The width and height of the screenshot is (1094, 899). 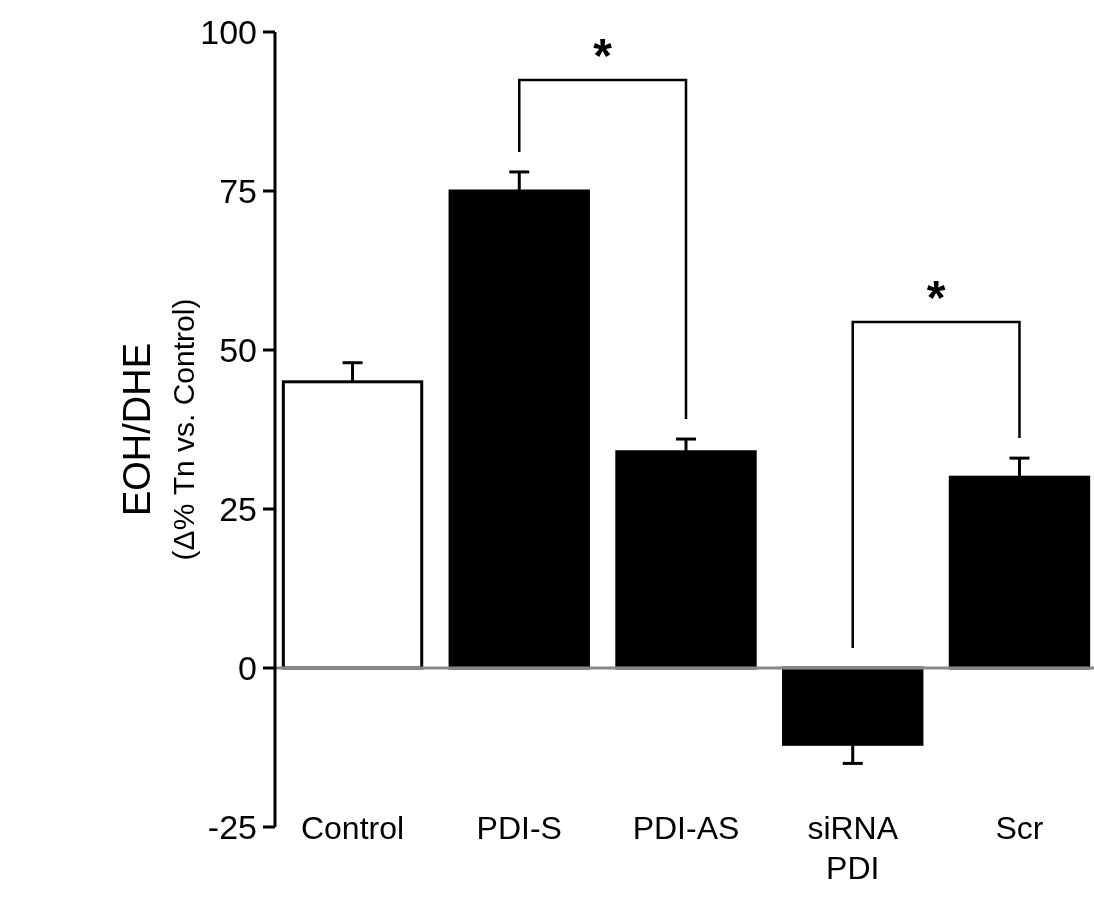 I want to click on y-tick-label: 75, so click(x=238, y=190).